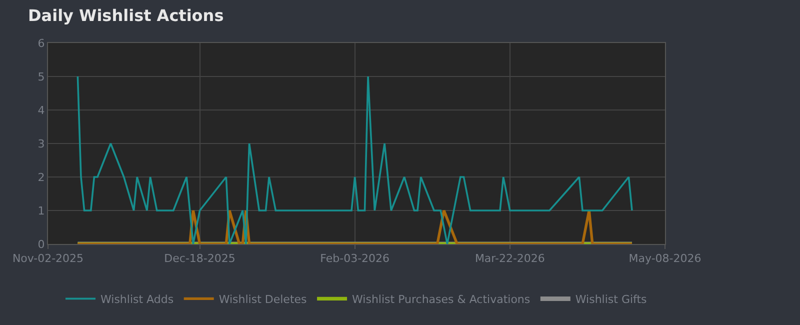 The width and height of the screenshot is (800, 325). I want to click on legend-label: Wishlist Adds, so click(137, 299).